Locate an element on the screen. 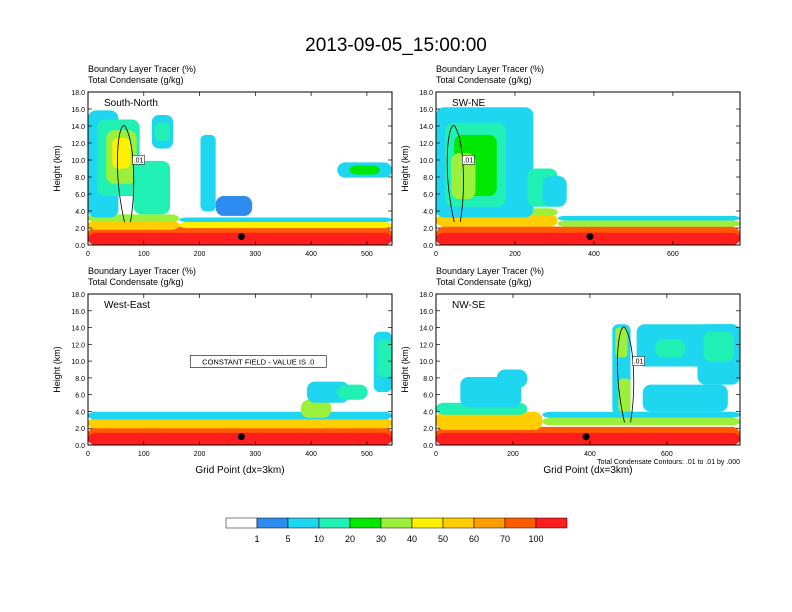 The width and height of the screenshot is (792, 612). colorbar-label: 60 is located at coordinates (474, 539).